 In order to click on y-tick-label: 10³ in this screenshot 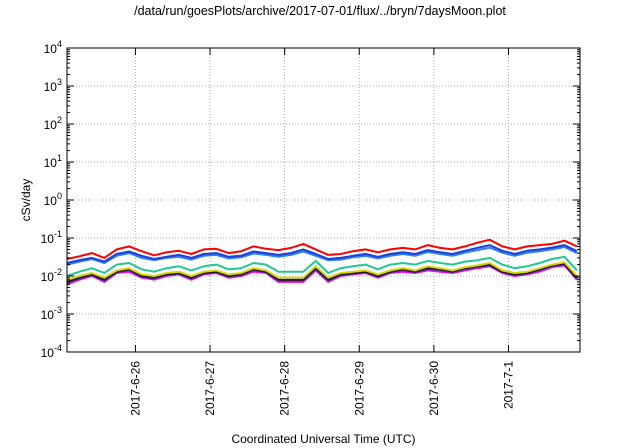, I will do `click(53, 85)`.